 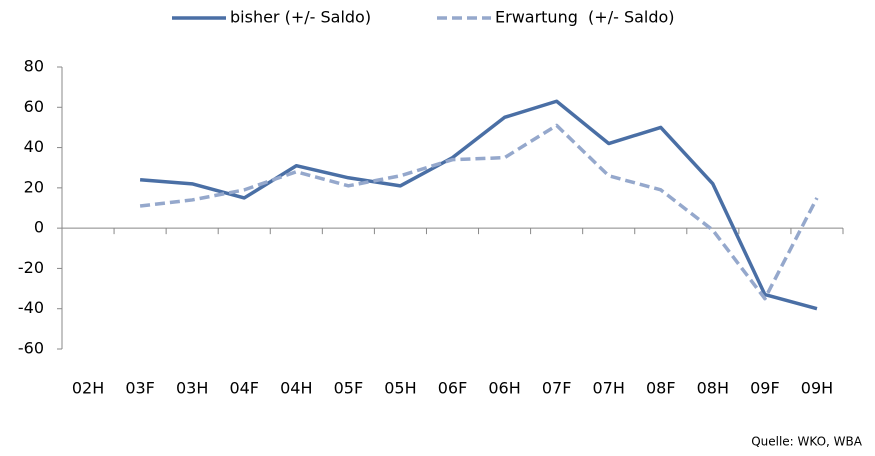 What do you see at coordinates (300, 17) in the screenshot?
I see `legend-label: bisher (+/- Saldo)` at bounding box center [300, 17].